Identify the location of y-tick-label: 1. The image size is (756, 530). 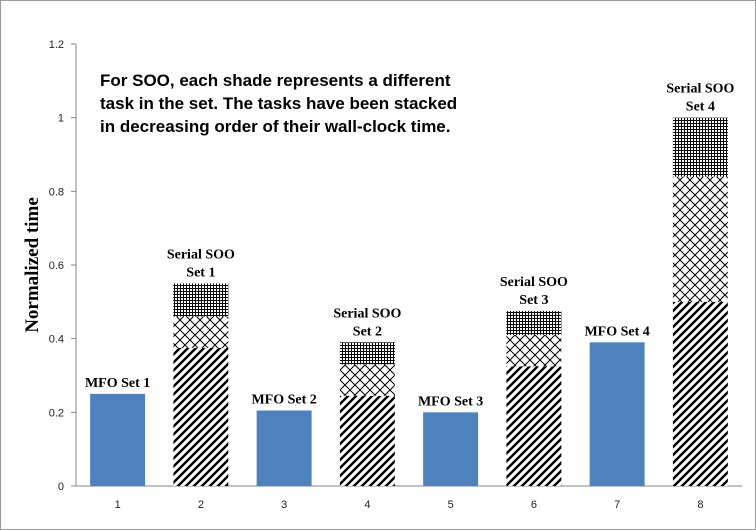
(61, 119).